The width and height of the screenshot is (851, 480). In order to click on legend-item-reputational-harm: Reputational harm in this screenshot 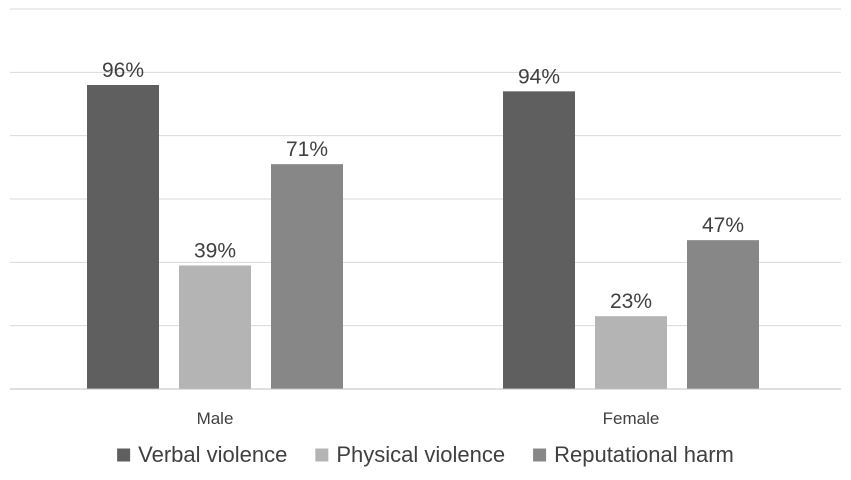, I will do `click(633, 454)`.